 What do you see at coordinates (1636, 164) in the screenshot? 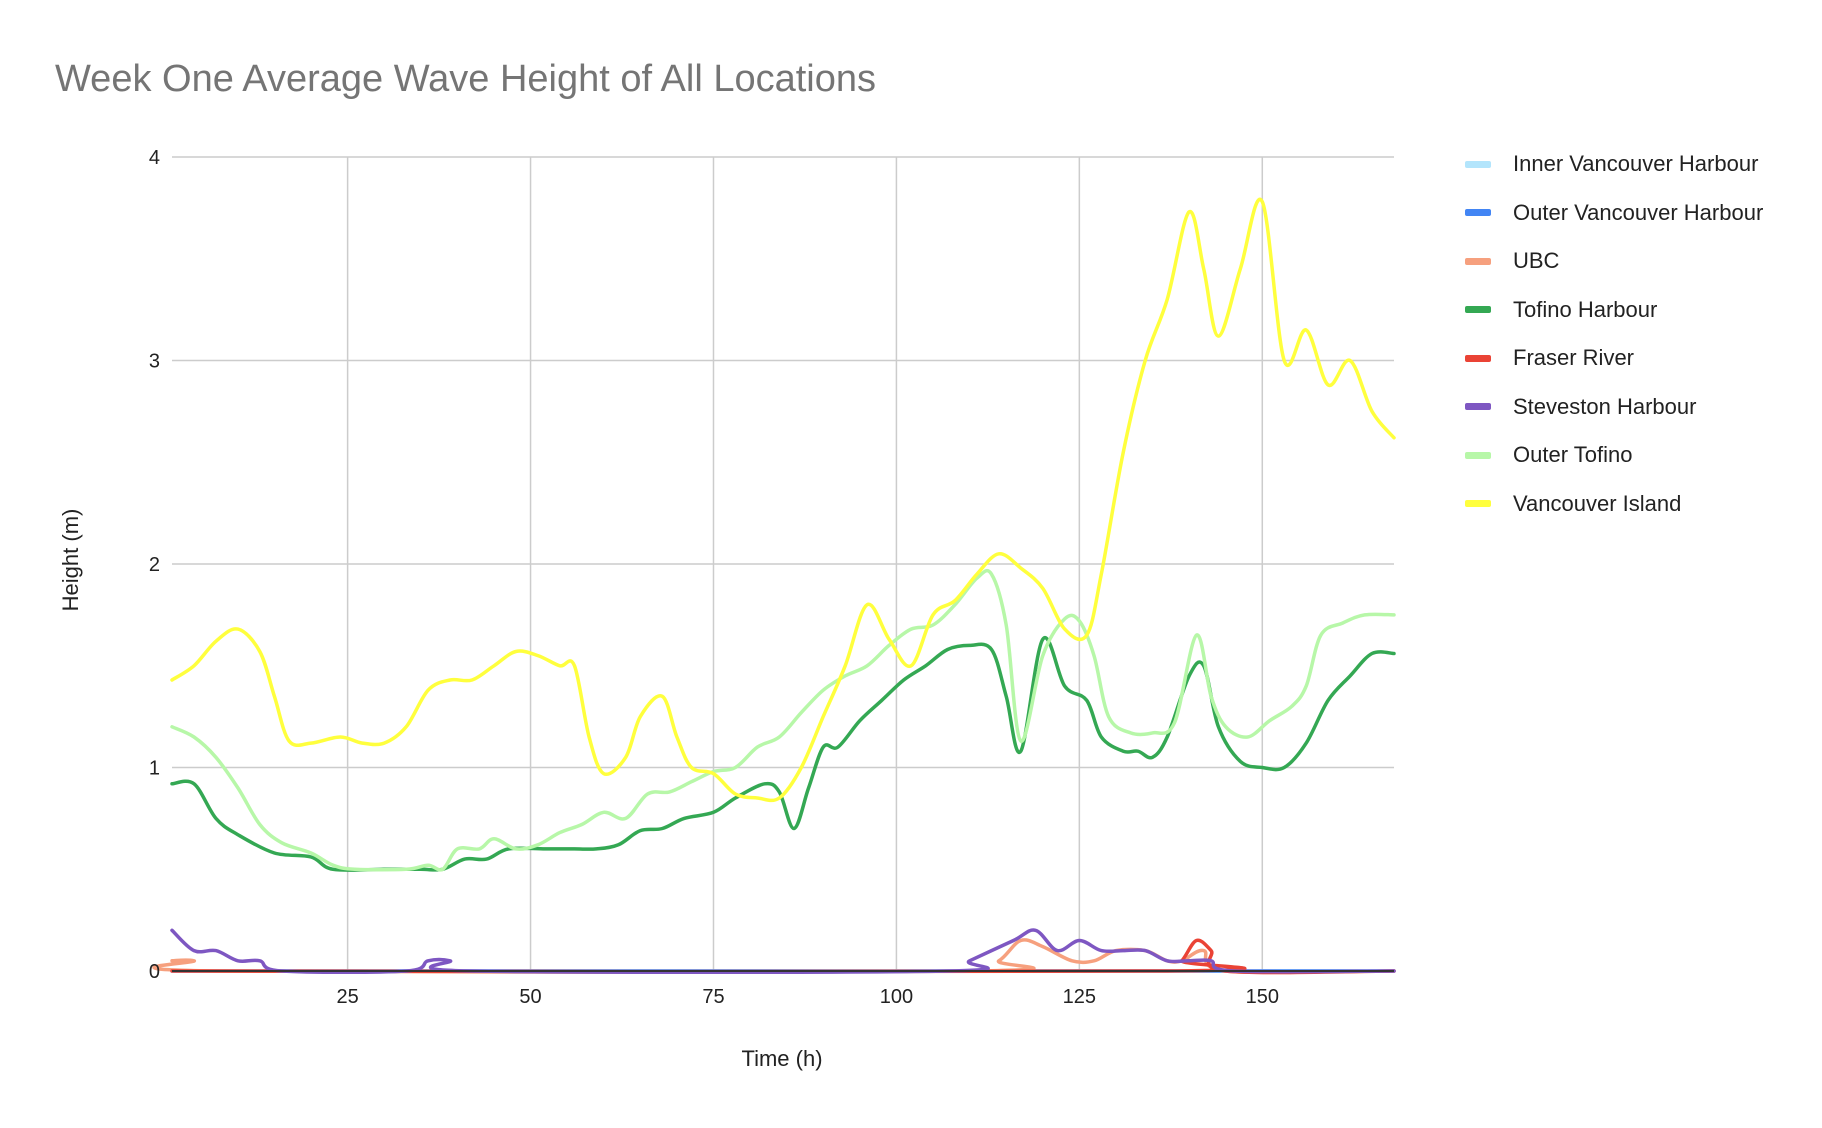
I see `legend-label: Inner Vancouver Harbour` at bounding box center [1636, 164].